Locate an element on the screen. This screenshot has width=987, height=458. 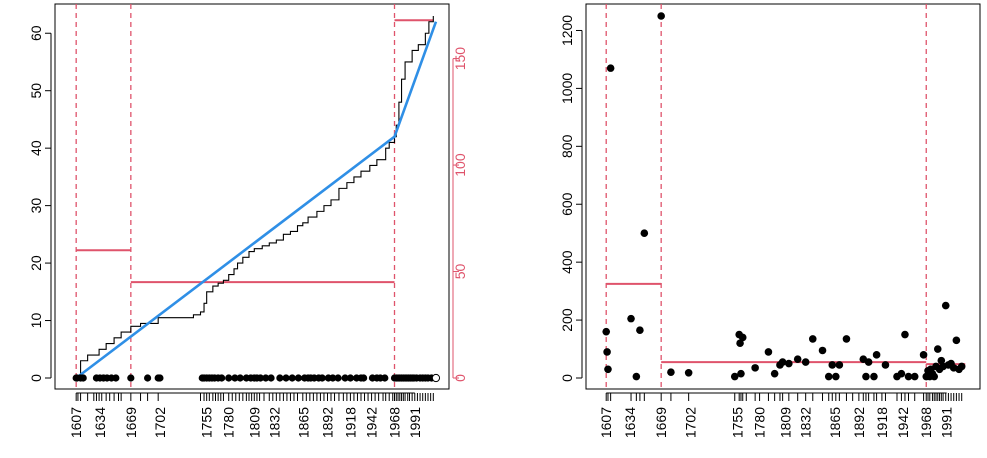
right-y-axis: 0 200 400 600 800 1000 1200 is located at coordinates (571, 198).